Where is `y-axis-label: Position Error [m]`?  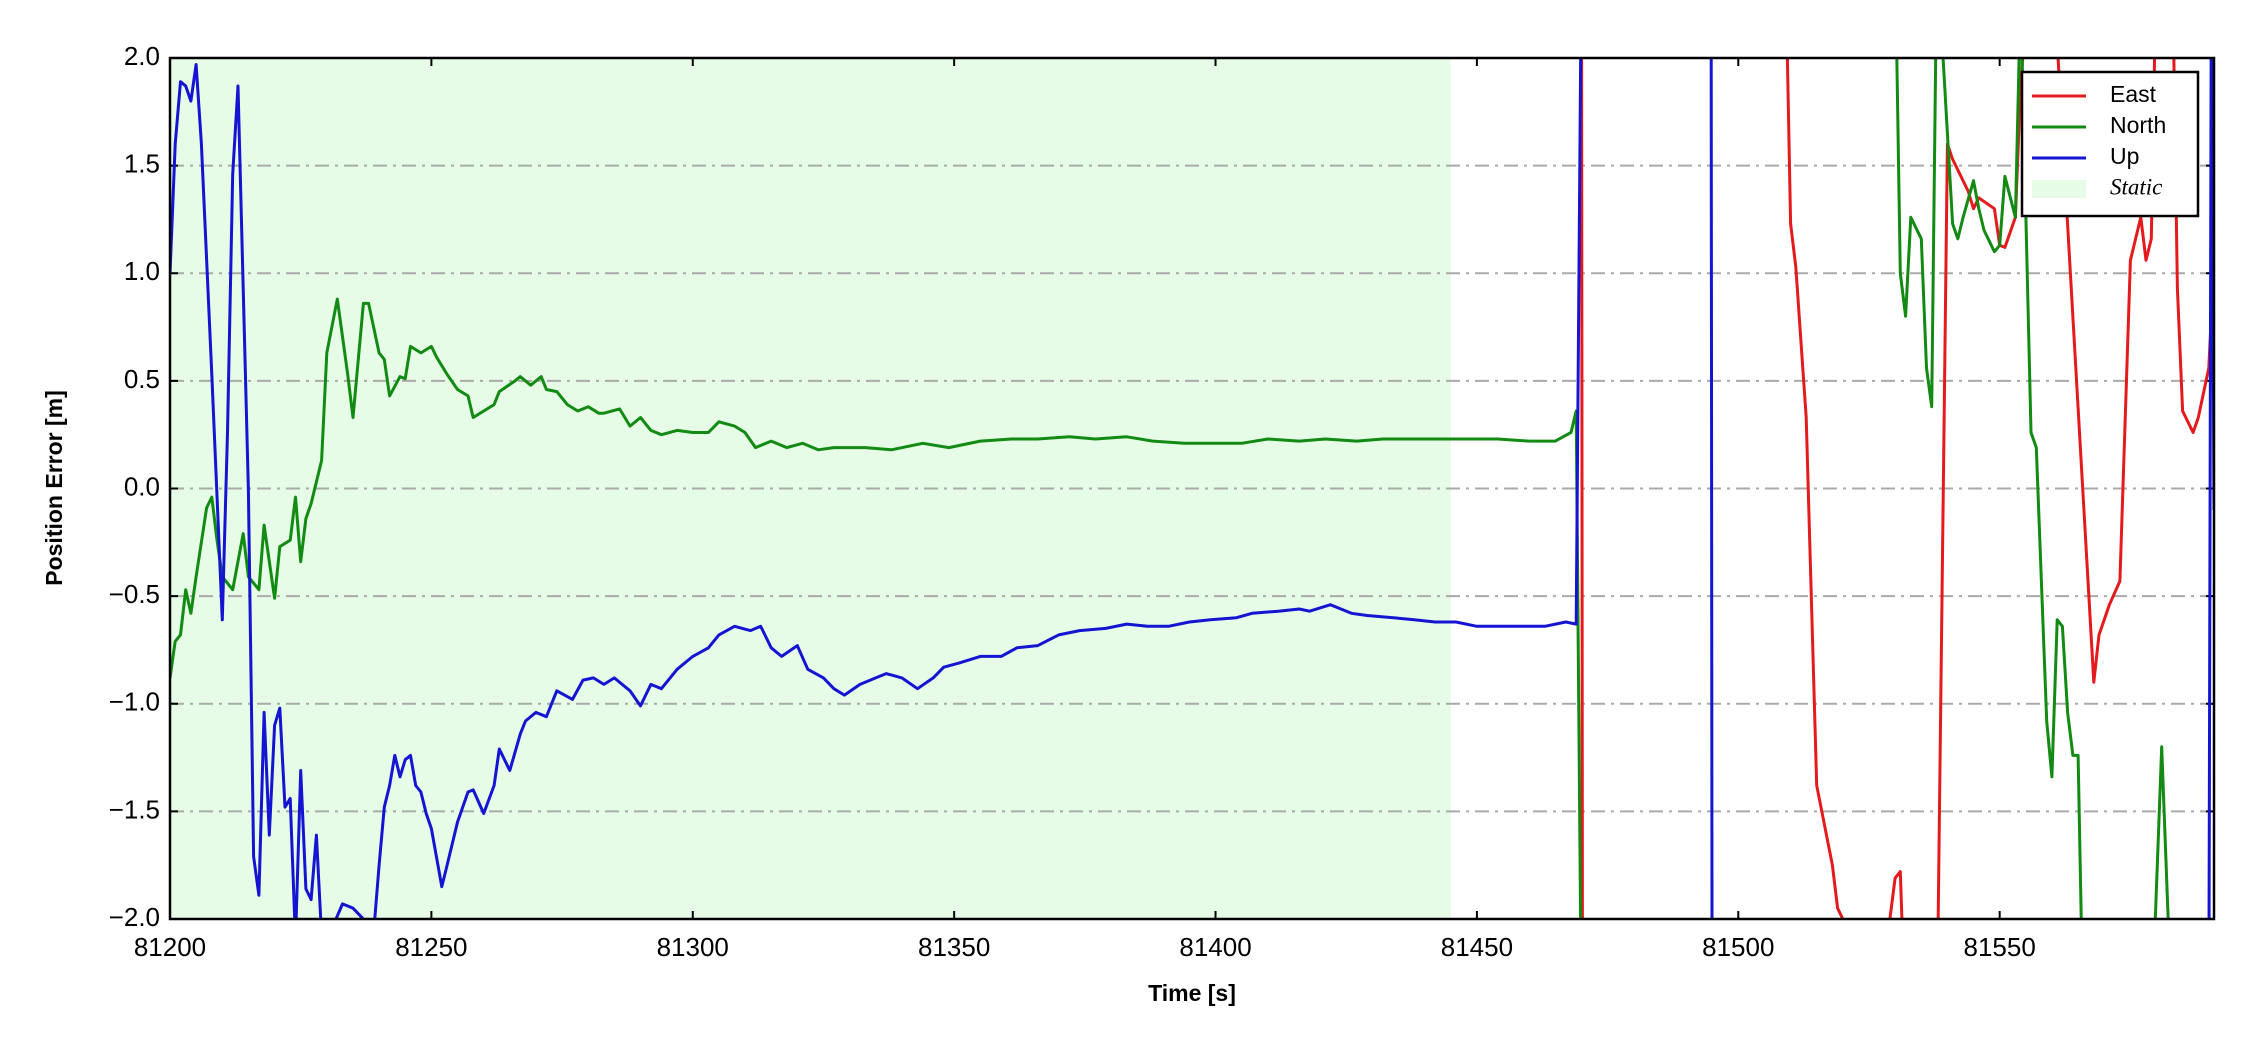
y-axis-label: Position Error [m] is located at coordinates (54, 488).